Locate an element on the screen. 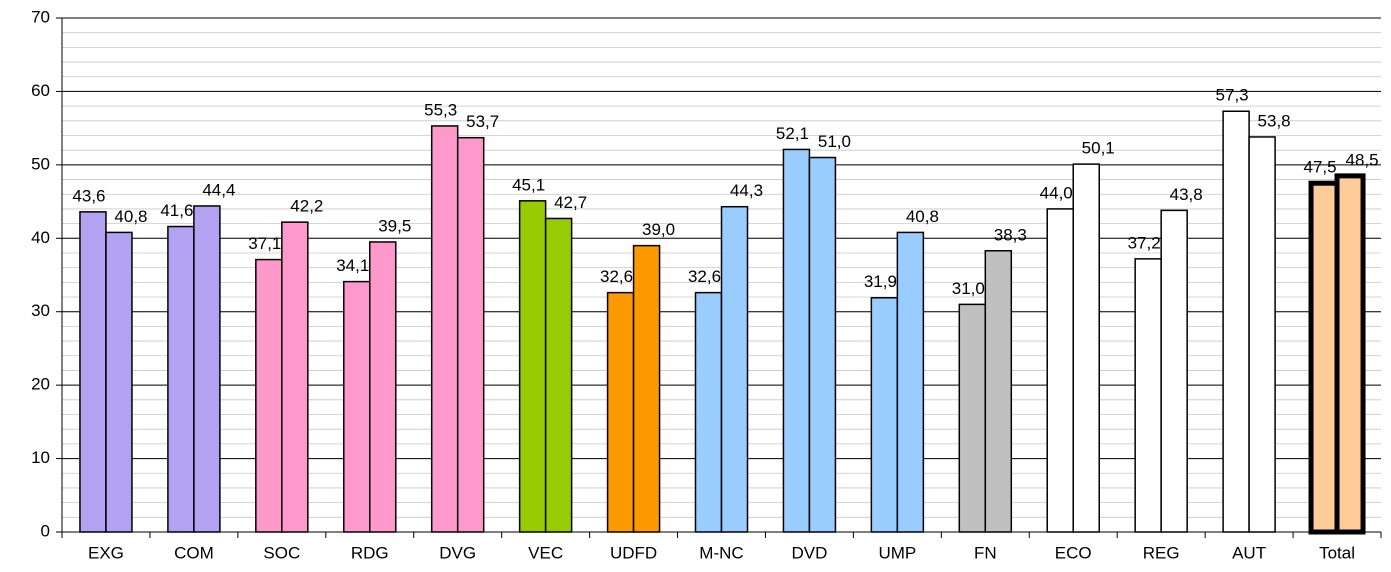 The height and width of the screenshot is (572, 1391). x-tick-label: VEC is located at coordinates (545, 552).